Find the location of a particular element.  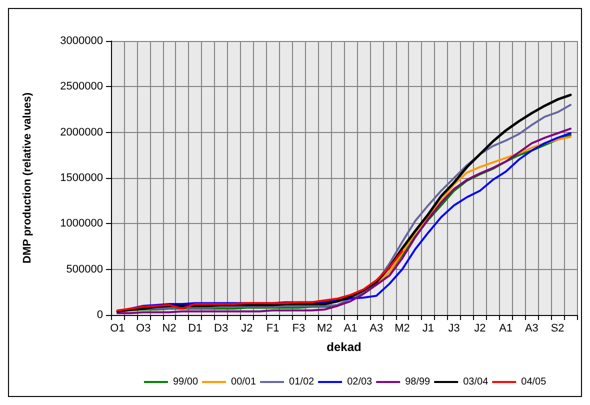

x-tick-label: D1 is located at coordinates (195, 328).